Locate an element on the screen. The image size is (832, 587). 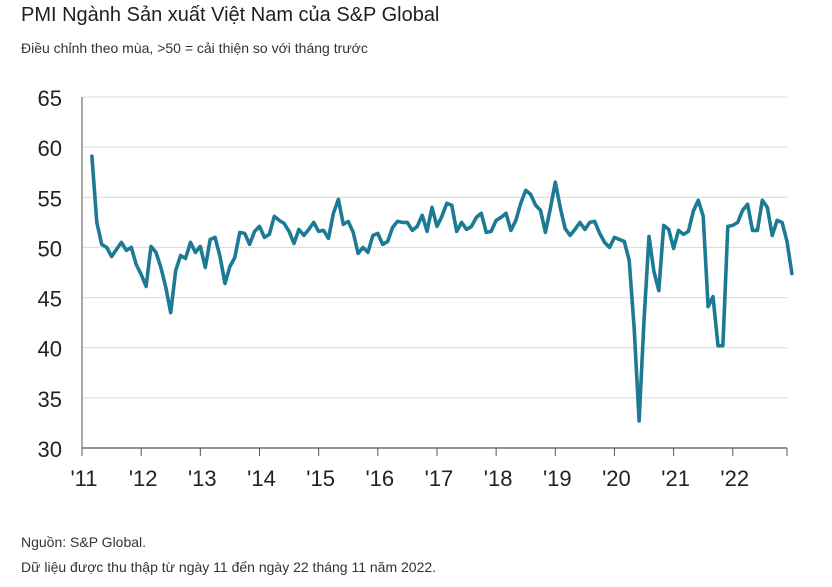
y-tick-label: 40 is located at coordinates (50, 349).